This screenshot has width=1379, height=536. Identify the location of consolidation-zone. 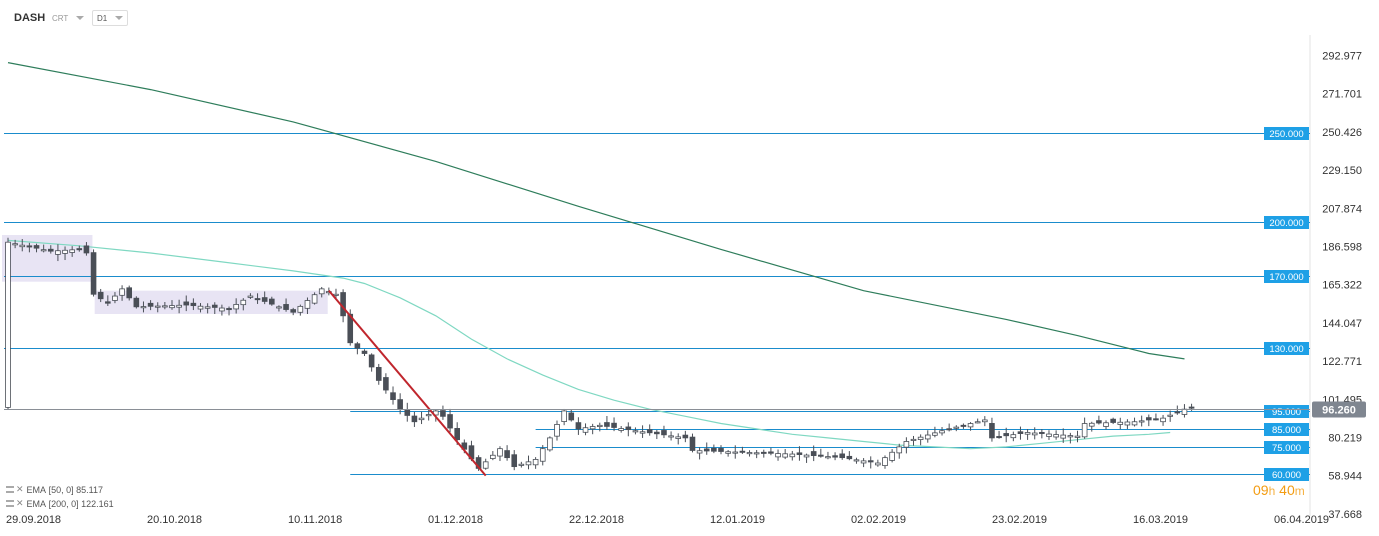
(211, 302).